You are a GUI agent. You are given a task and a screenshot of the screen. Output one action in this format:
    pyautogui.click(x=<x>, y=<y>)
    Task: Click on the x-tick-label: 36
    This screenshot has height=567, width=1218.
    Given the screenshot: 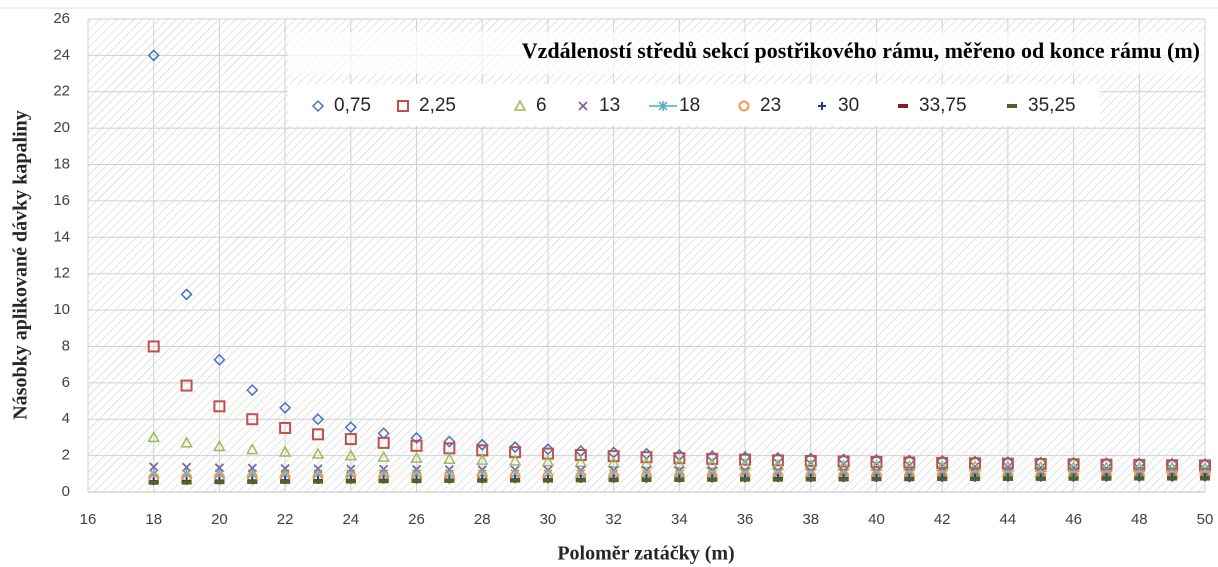 What is the action you would take?
    pyautogui.click(x=745, y=519)
    